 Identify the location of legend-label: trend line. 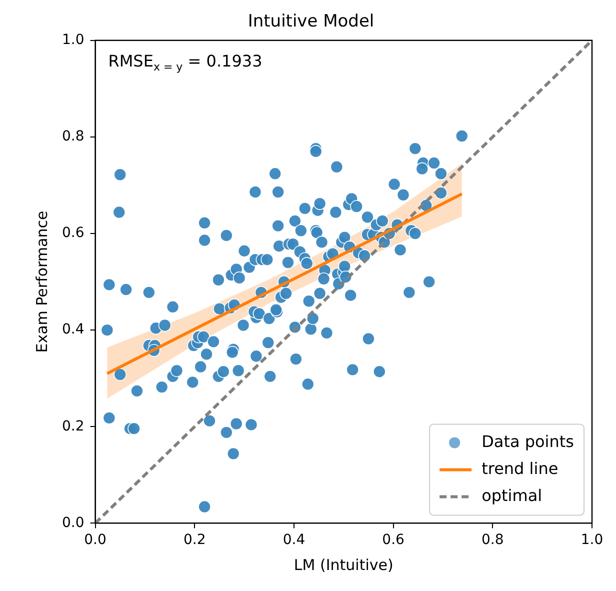
(520, 468).